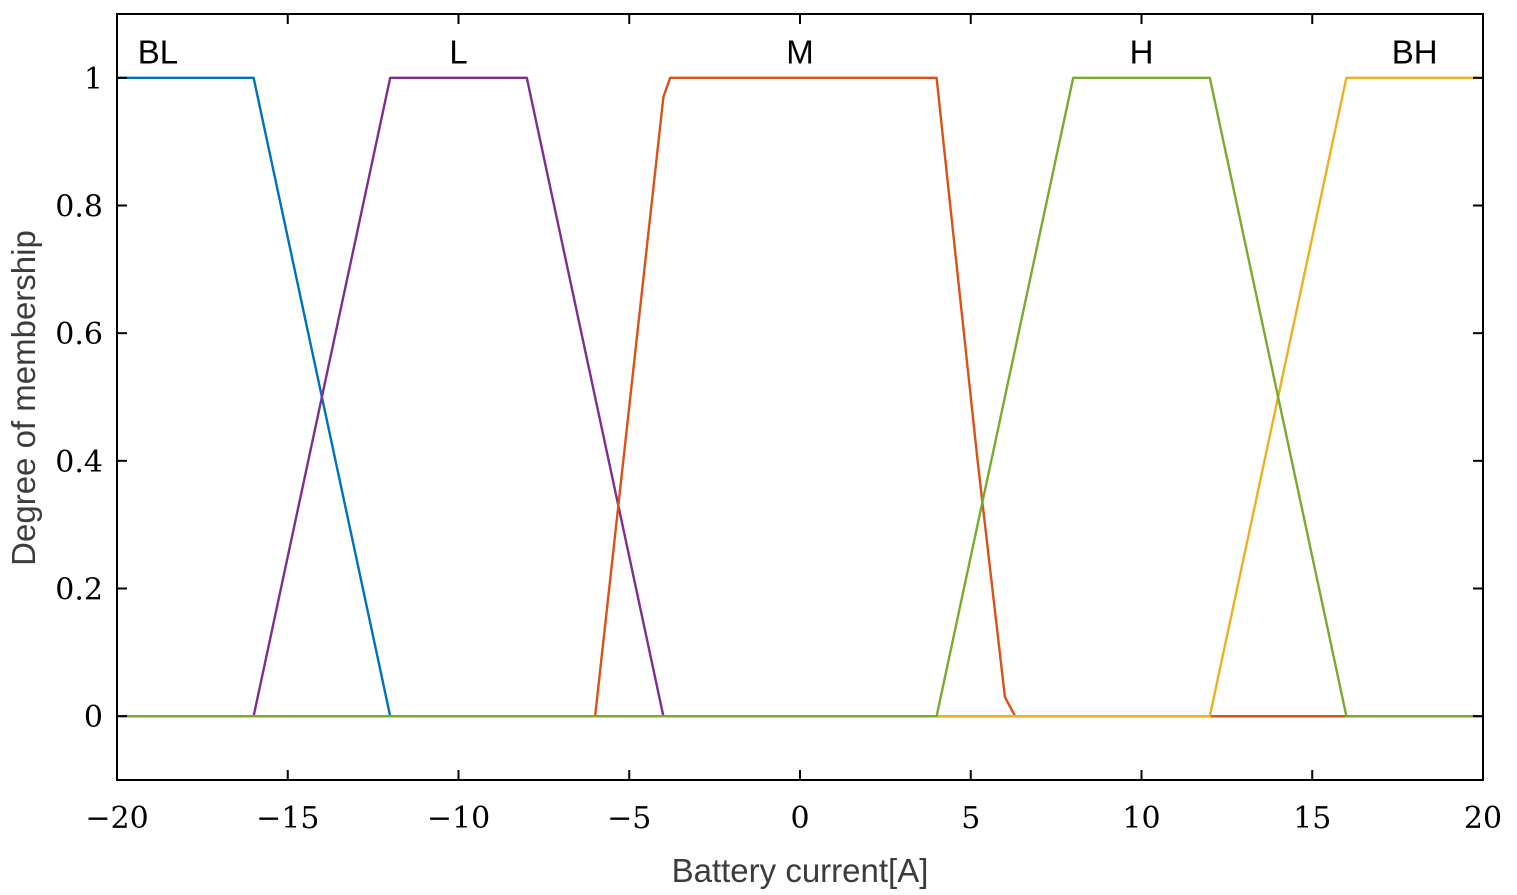 The image size is (1517, 895). I want to click on y-tick-label: 0.4, so click(79, 462).